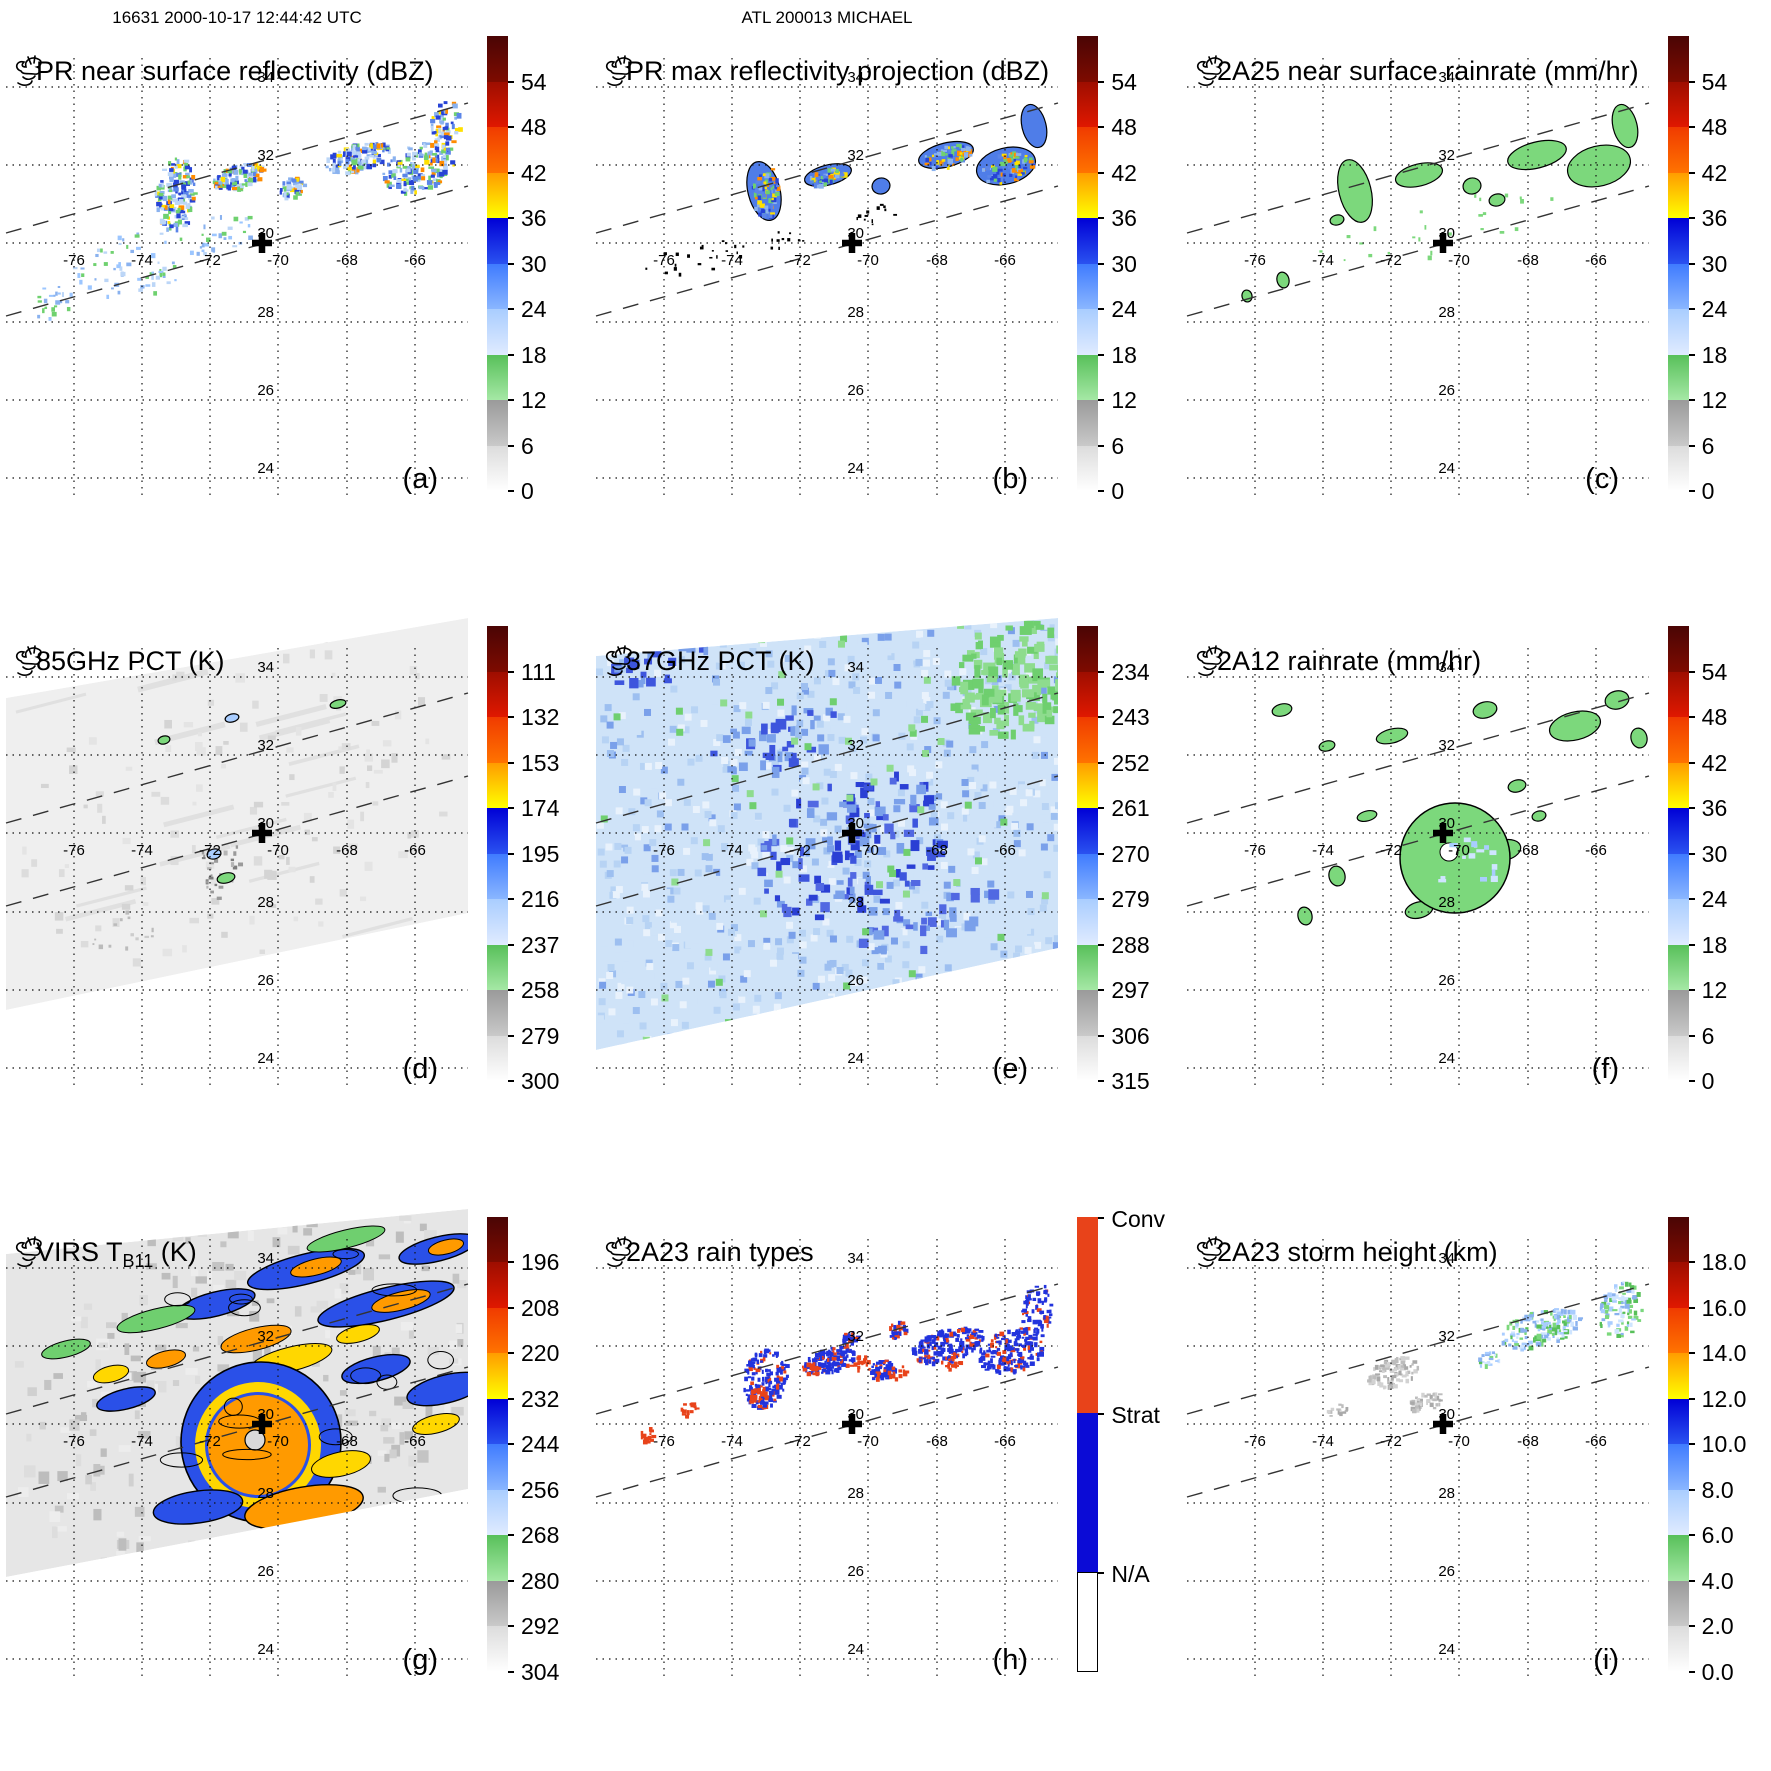 The width and height of the screenshot is (1771, 1771). I want to click on lon-label: -74, so click(732, 1441).